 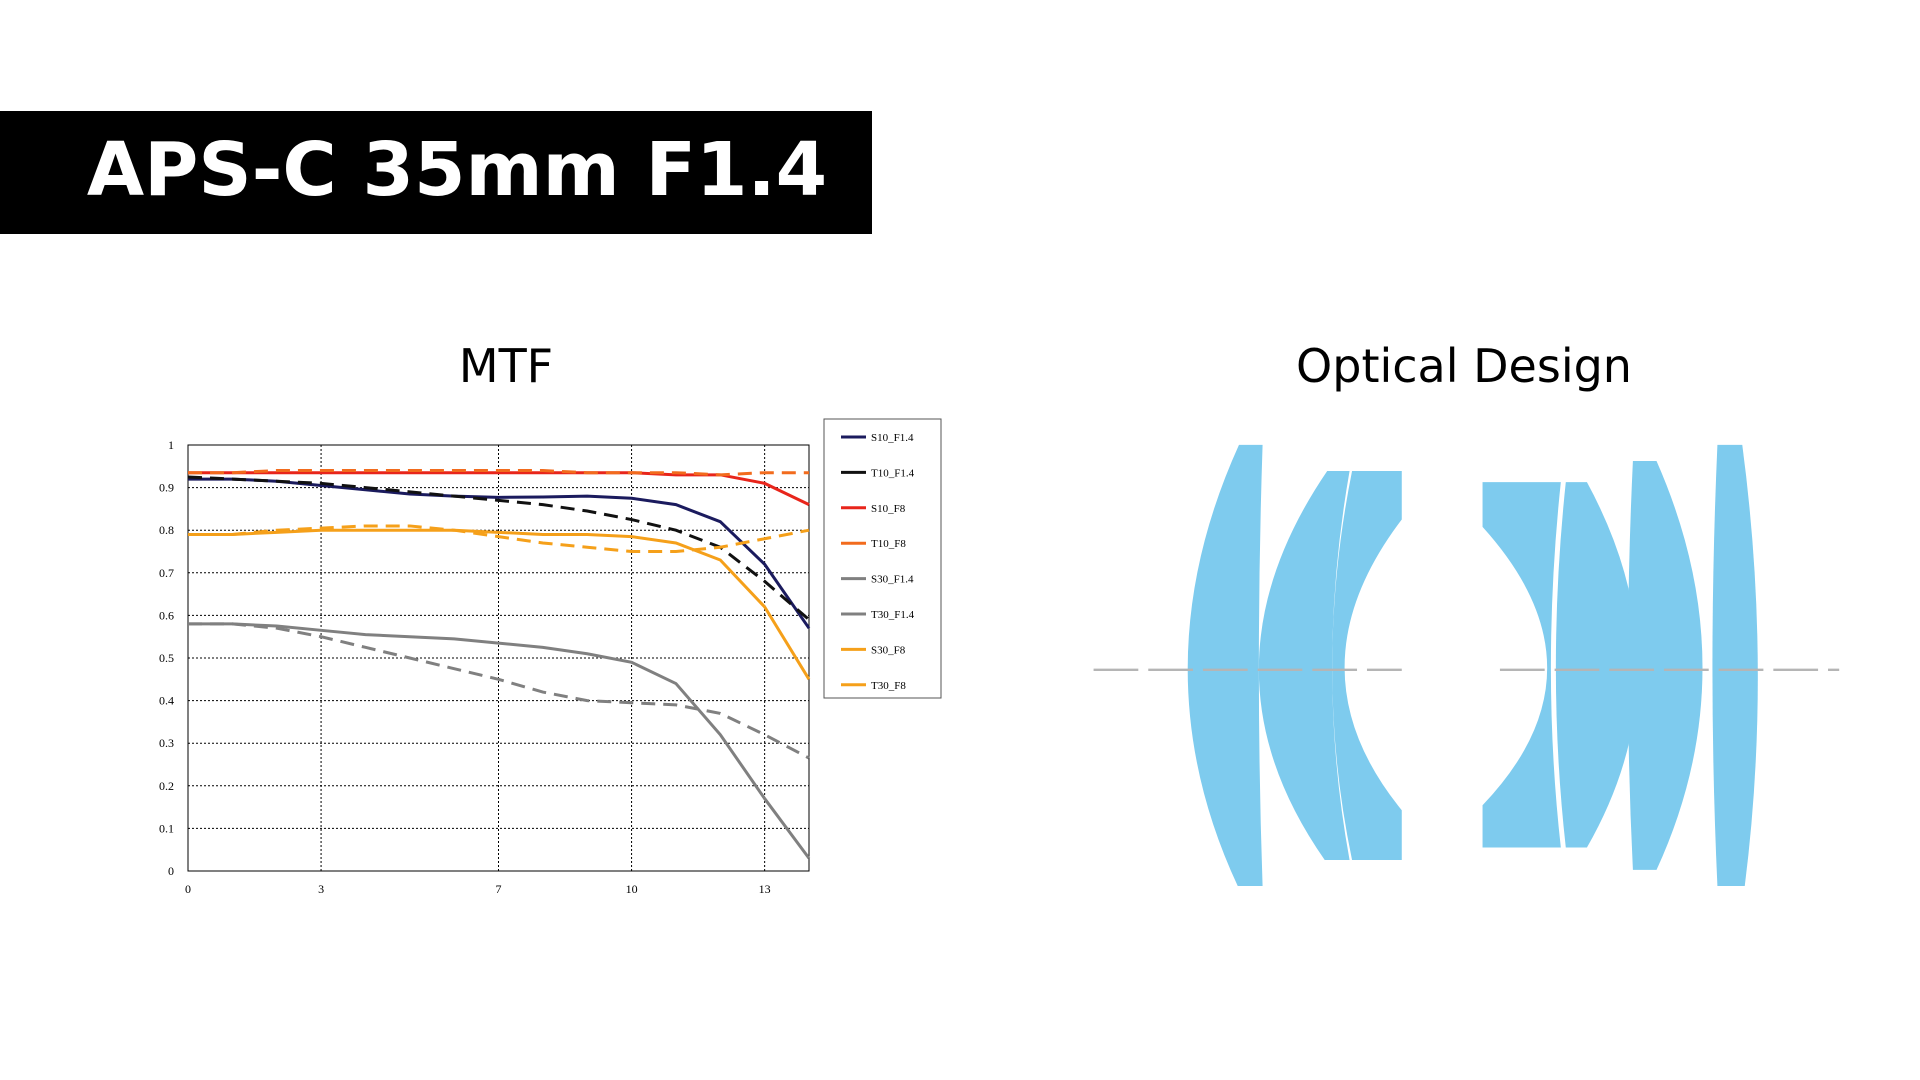 I want to click on page-title: APS-C 35mm F1.4, so click(x=457, y=170).